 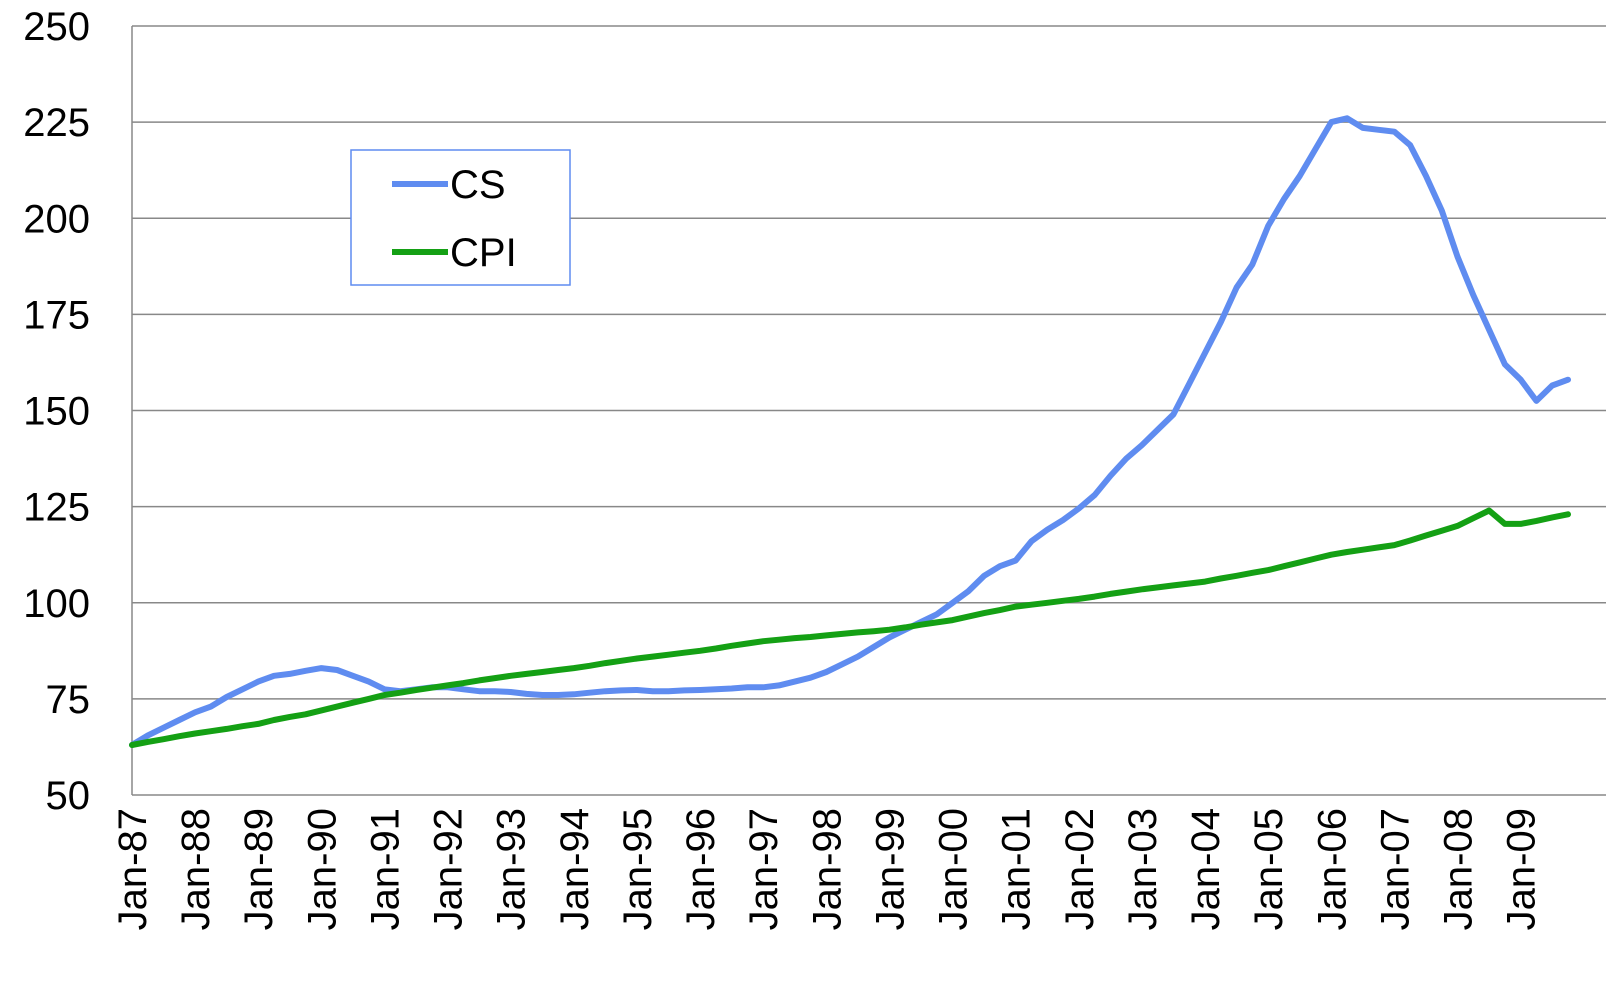 I want to click on x-tick-label: Jan-99, so click(x=890, y=869).